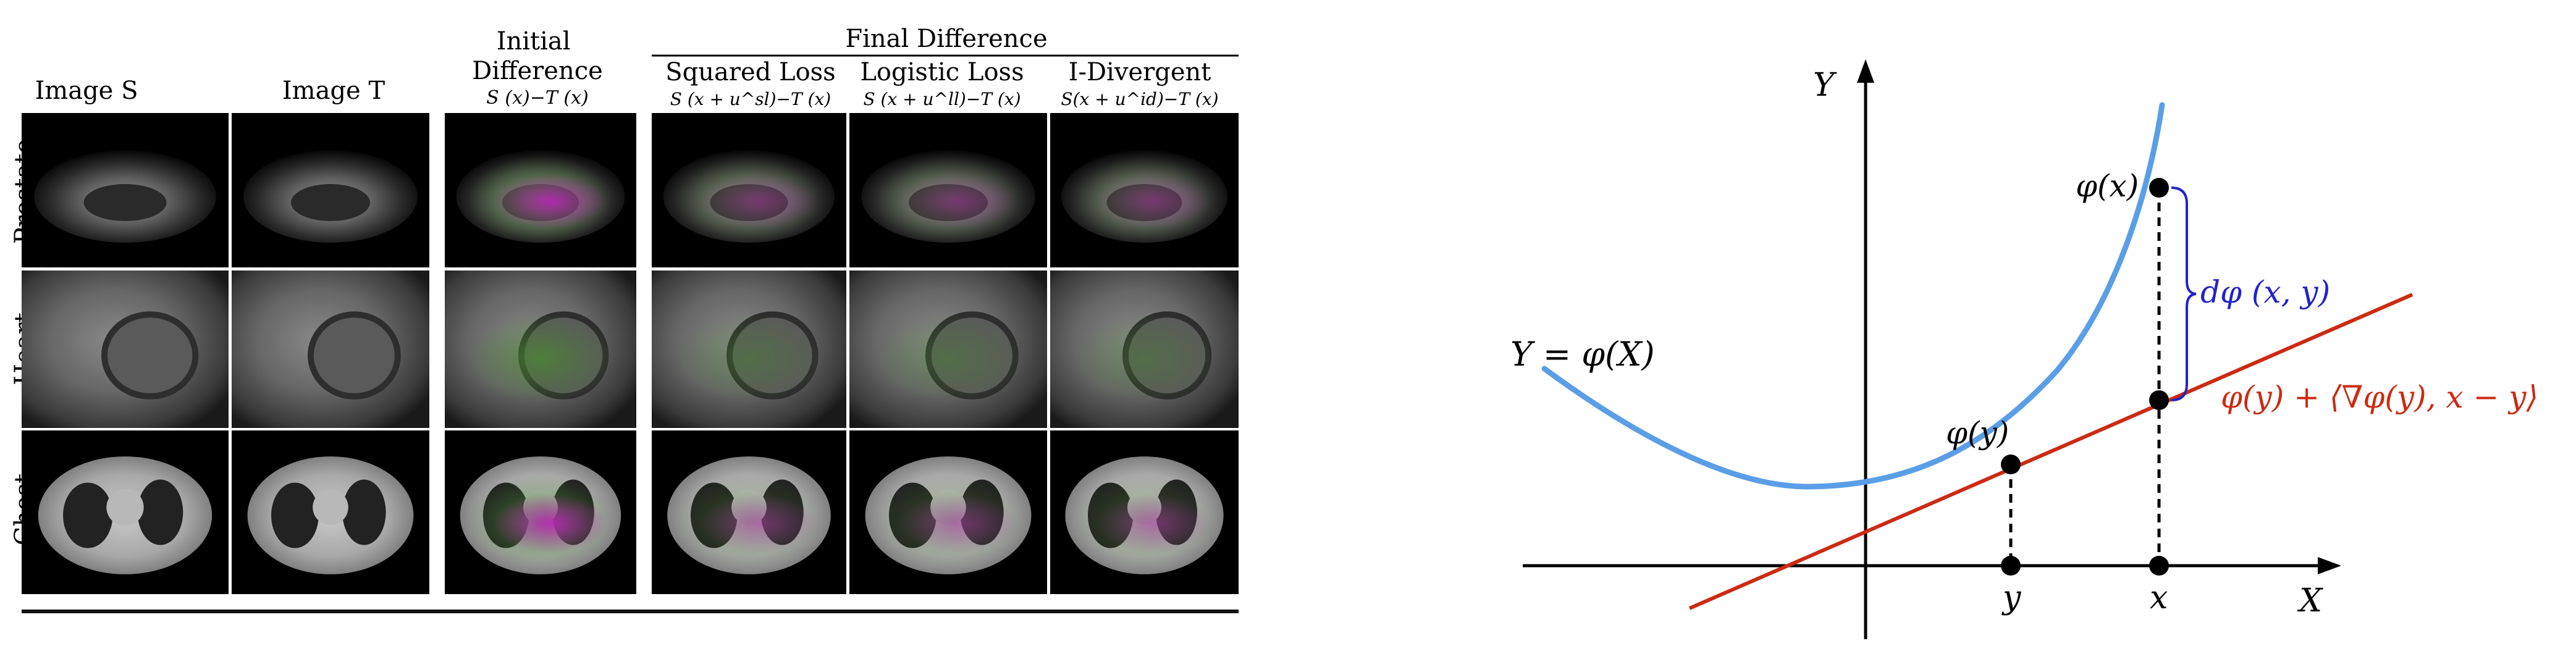 The image size is (2576, 654). Describe the element at coordinates (1977, 433) in the screenshot. I see `point-phi-y-label: φ(y)` at that location.